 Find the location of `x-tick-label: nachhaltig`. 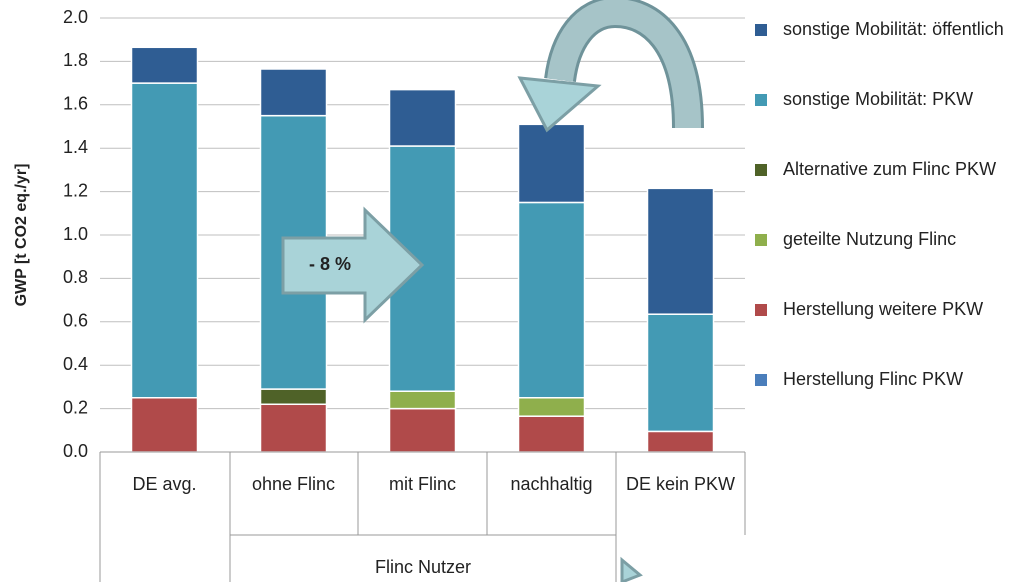

x-tick-label: nachhaltig is located at coordinates (551, 484).